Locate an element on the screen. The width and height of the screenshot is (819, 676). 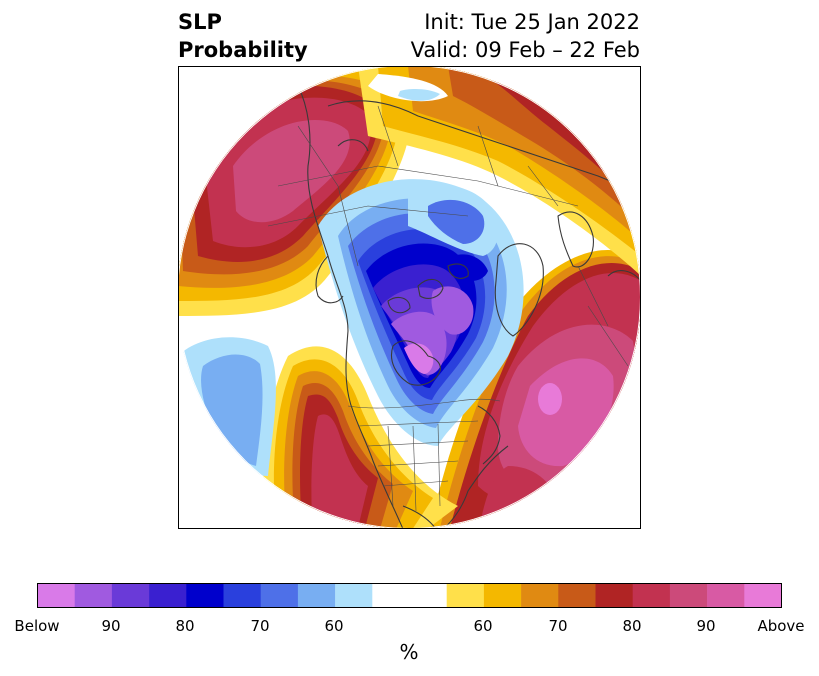
colorbar-tick-label: Below is located at coordinates (37, 626).